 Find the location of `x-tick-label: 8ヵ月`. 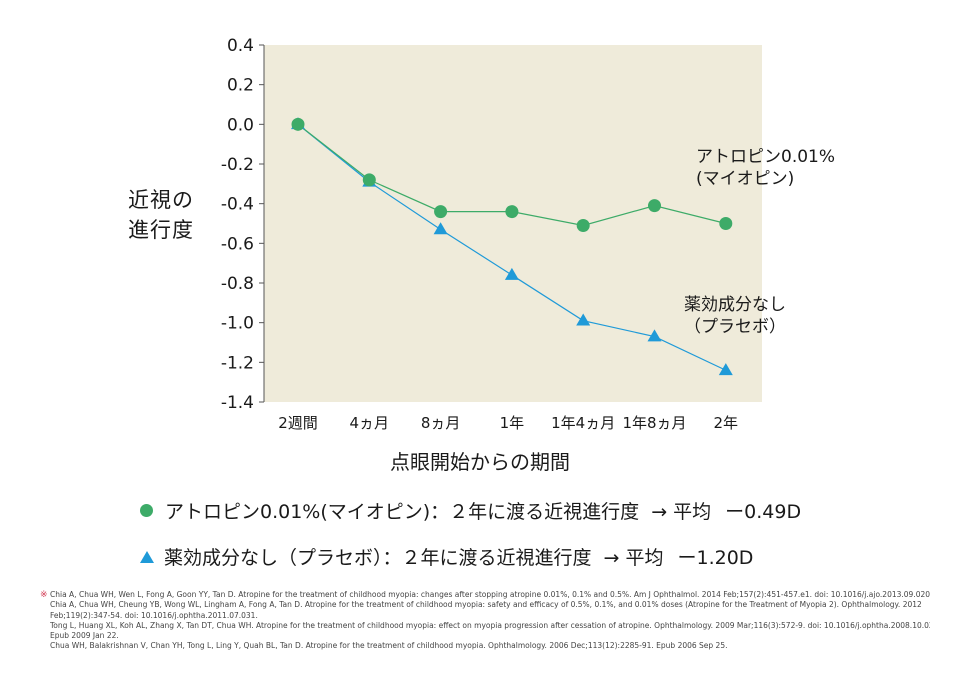

x-tick-label: 8ヵ月 is located at coordinates (441, 423).